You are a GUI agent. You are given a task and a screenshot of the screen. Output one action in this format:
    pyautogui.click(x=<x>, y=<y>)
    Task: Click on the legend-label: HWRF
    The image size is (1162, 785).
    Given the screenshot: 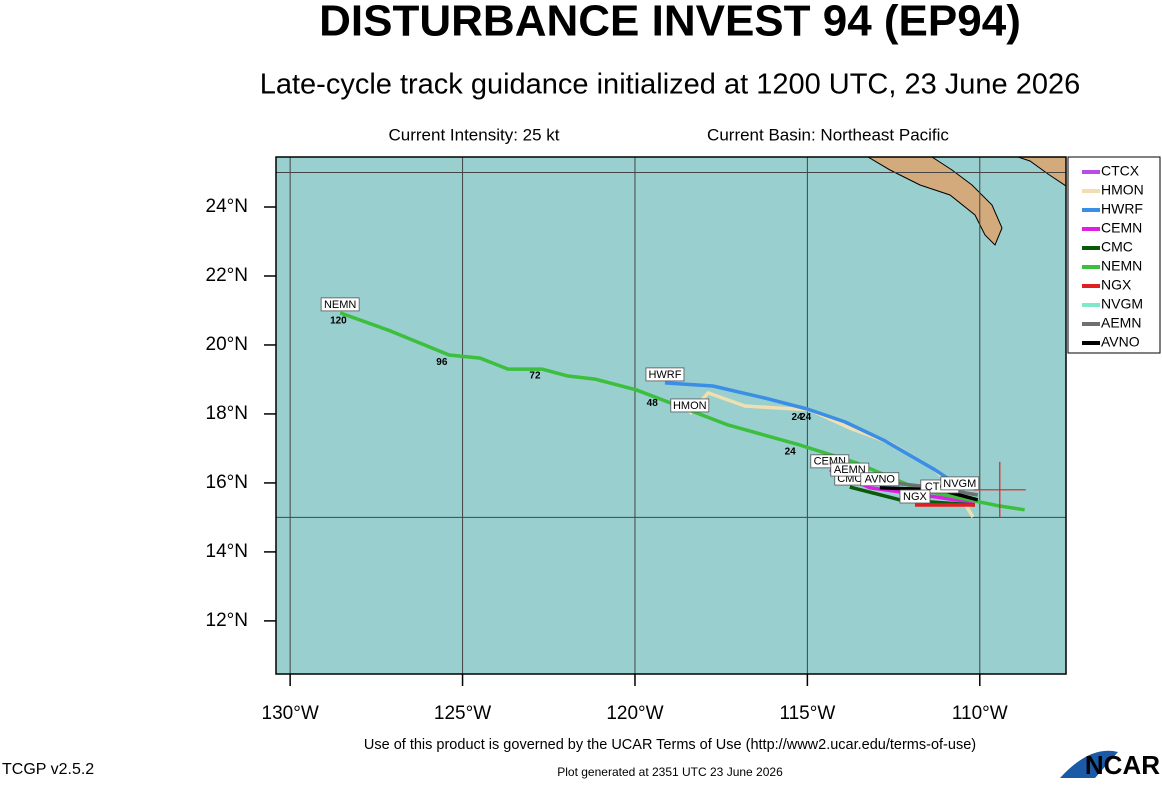 What is the action you would take?
    pyautogui.click(x=1122, y=209)
    